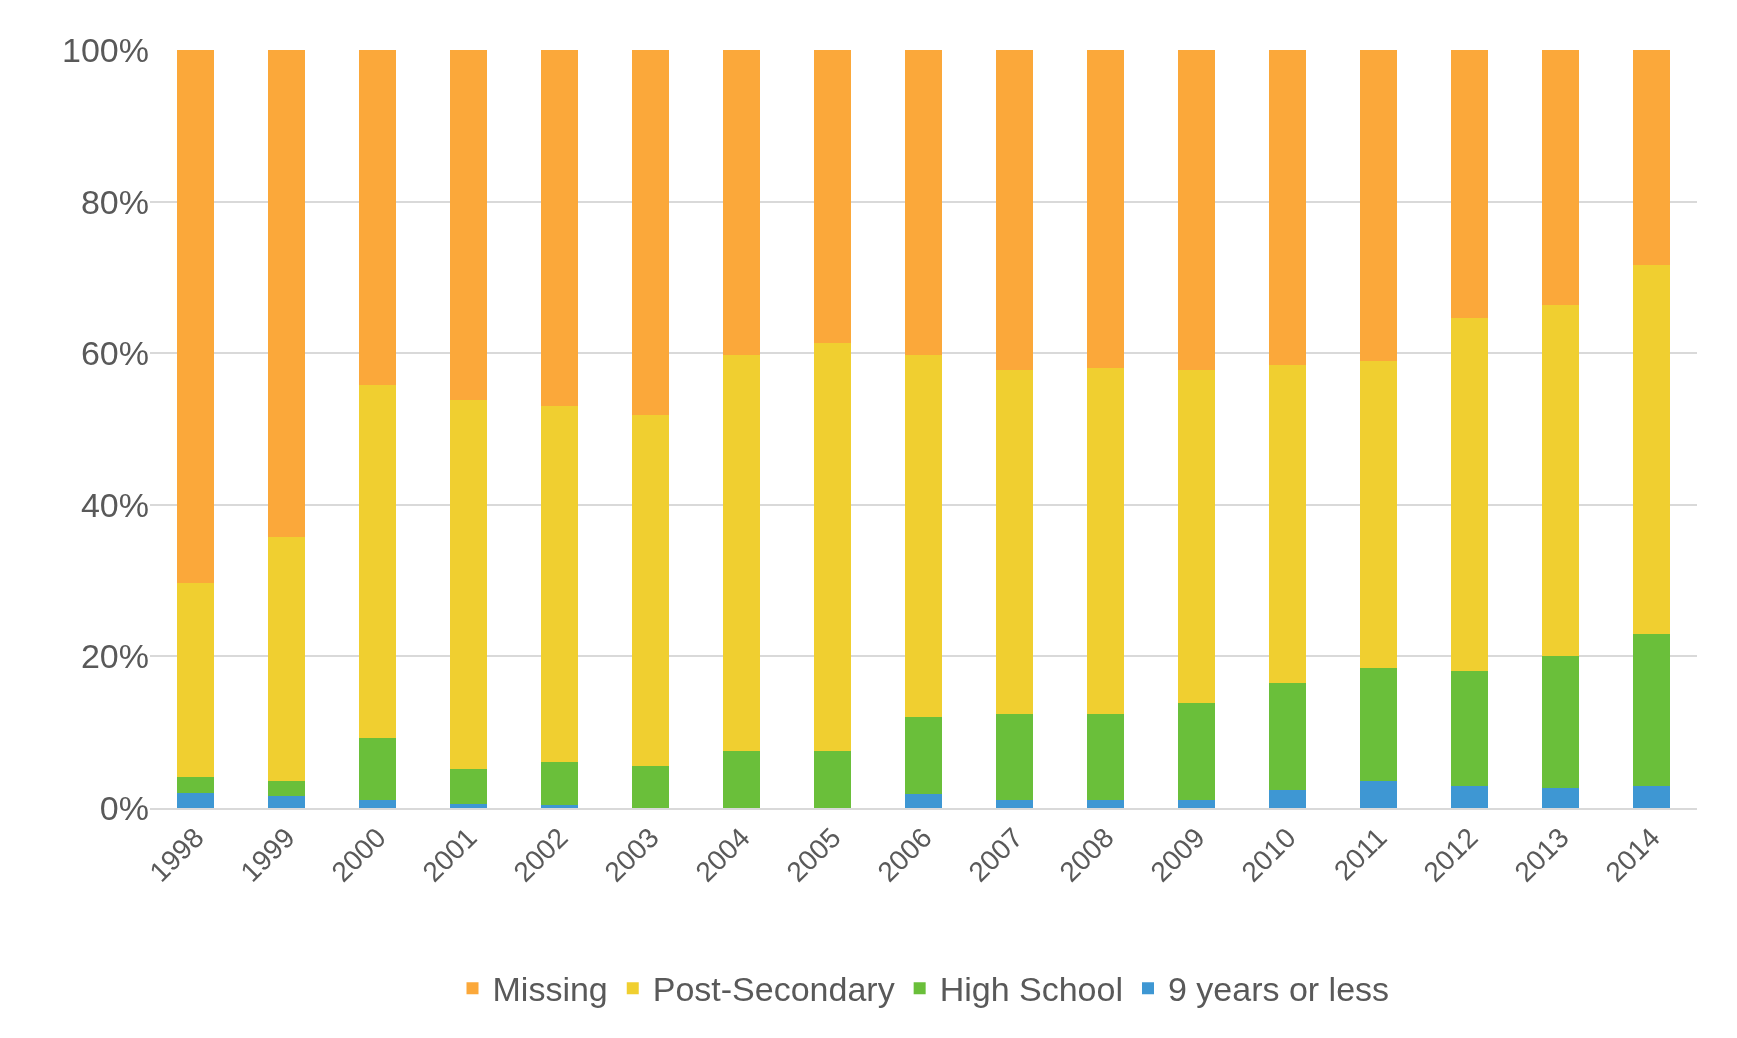 This screenshot has height=1038, width=1737. What do you see at coordinates (124, 807) in the screenshot?
I see `y-tick-label: 0%` at bounding box center [124, 807].